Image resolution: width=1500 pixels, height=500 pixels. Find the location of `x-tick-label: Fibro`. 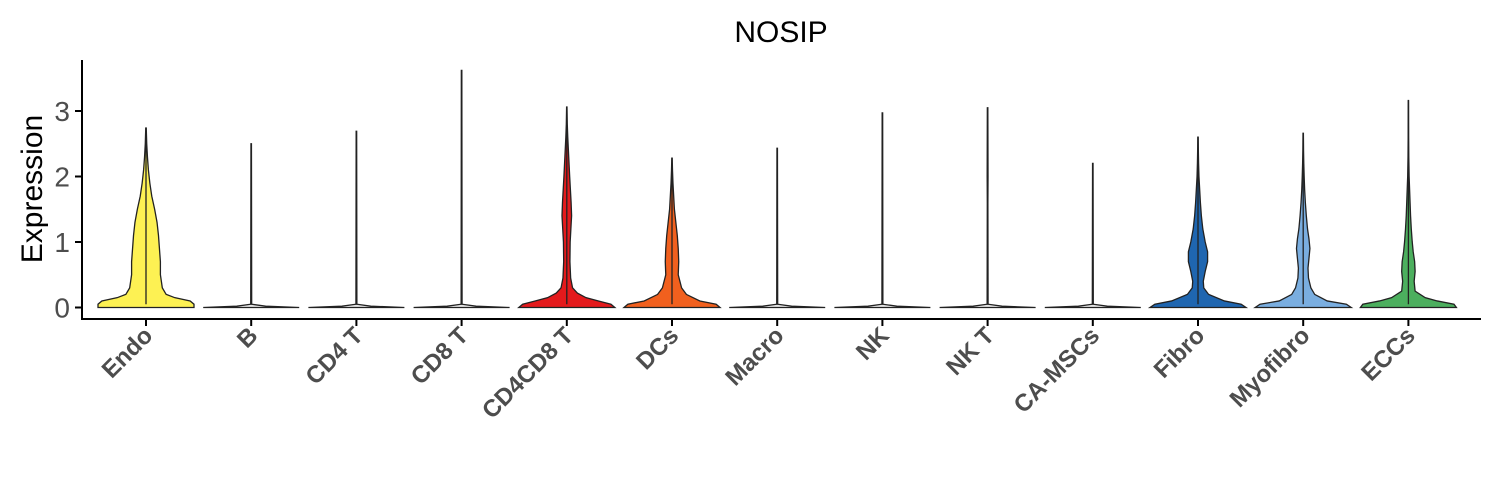

x-tick-label: Fibro is located at coordinates (1180, 353).